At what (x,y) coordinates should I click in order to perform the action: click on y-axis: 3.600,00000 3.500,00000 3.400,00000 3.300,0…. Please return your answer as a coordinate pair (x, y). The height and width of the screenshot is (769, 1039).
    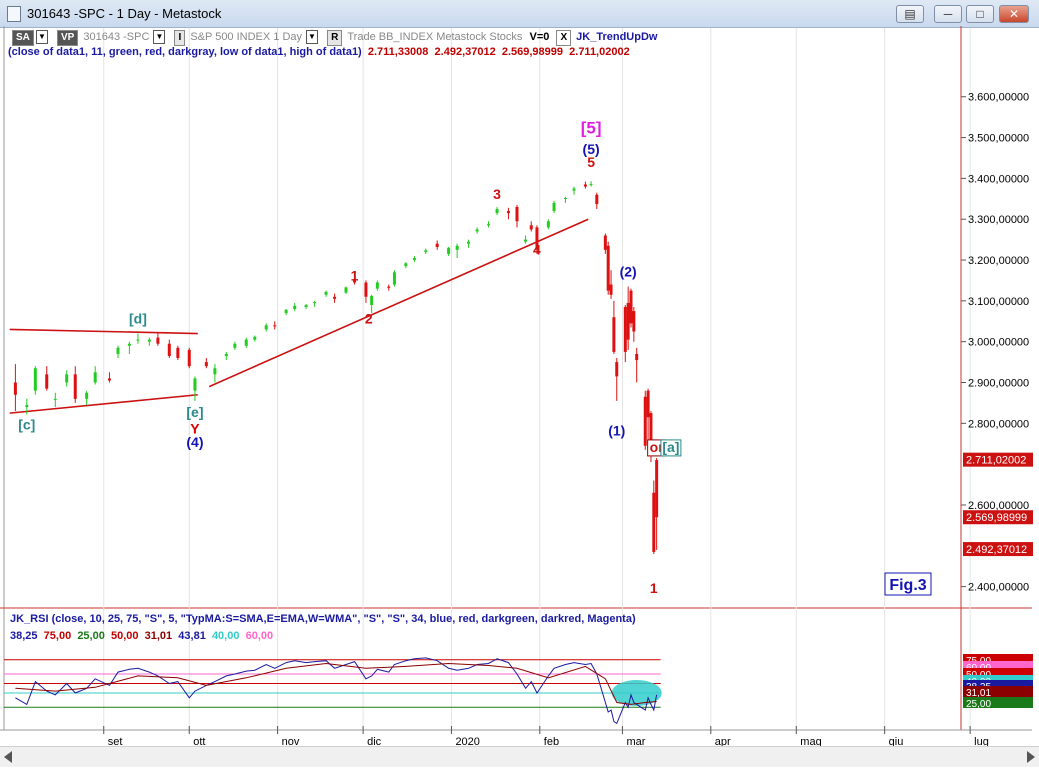
    Looking at the image, I should click on (995, 343).